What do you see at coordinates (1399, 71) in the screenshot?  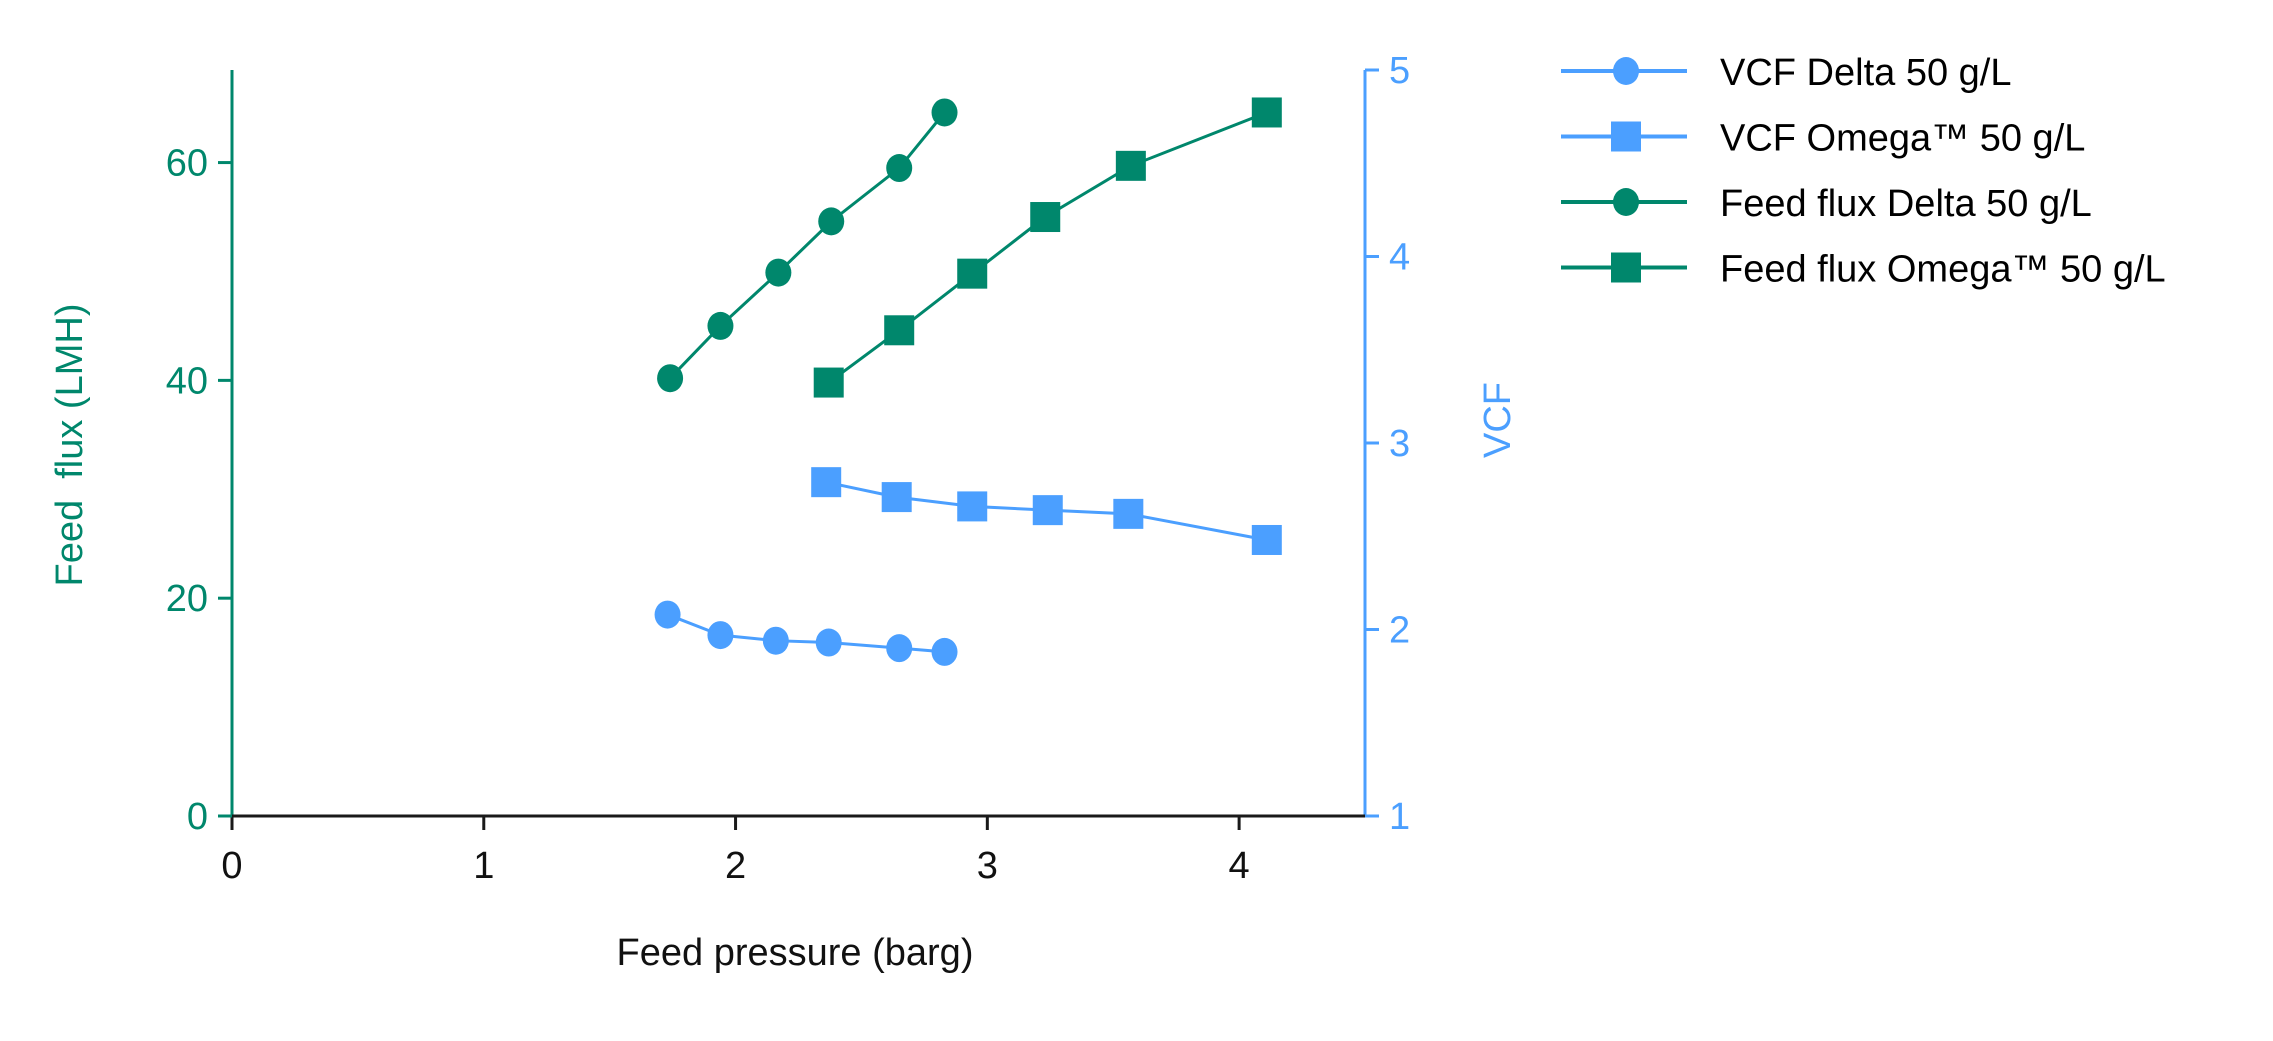 I see `y2-tick-label: 5` at bounding box center [1399, 71].